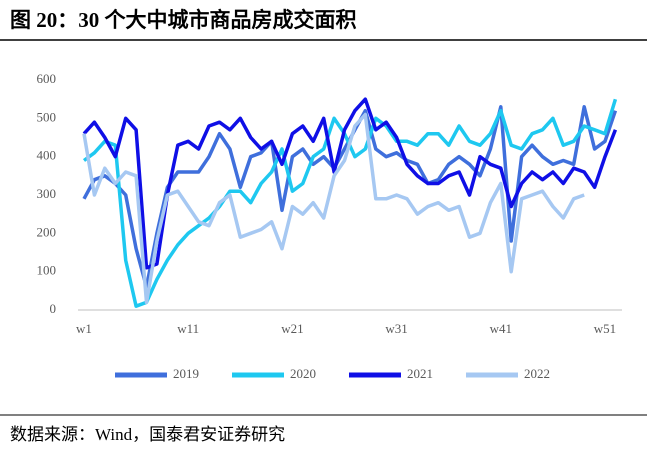 The width and height of the screenshot is (647, 455). Describe the element at coordinates (47, 231) in the screenshot. I see `y-tick-label: 200` at that location.